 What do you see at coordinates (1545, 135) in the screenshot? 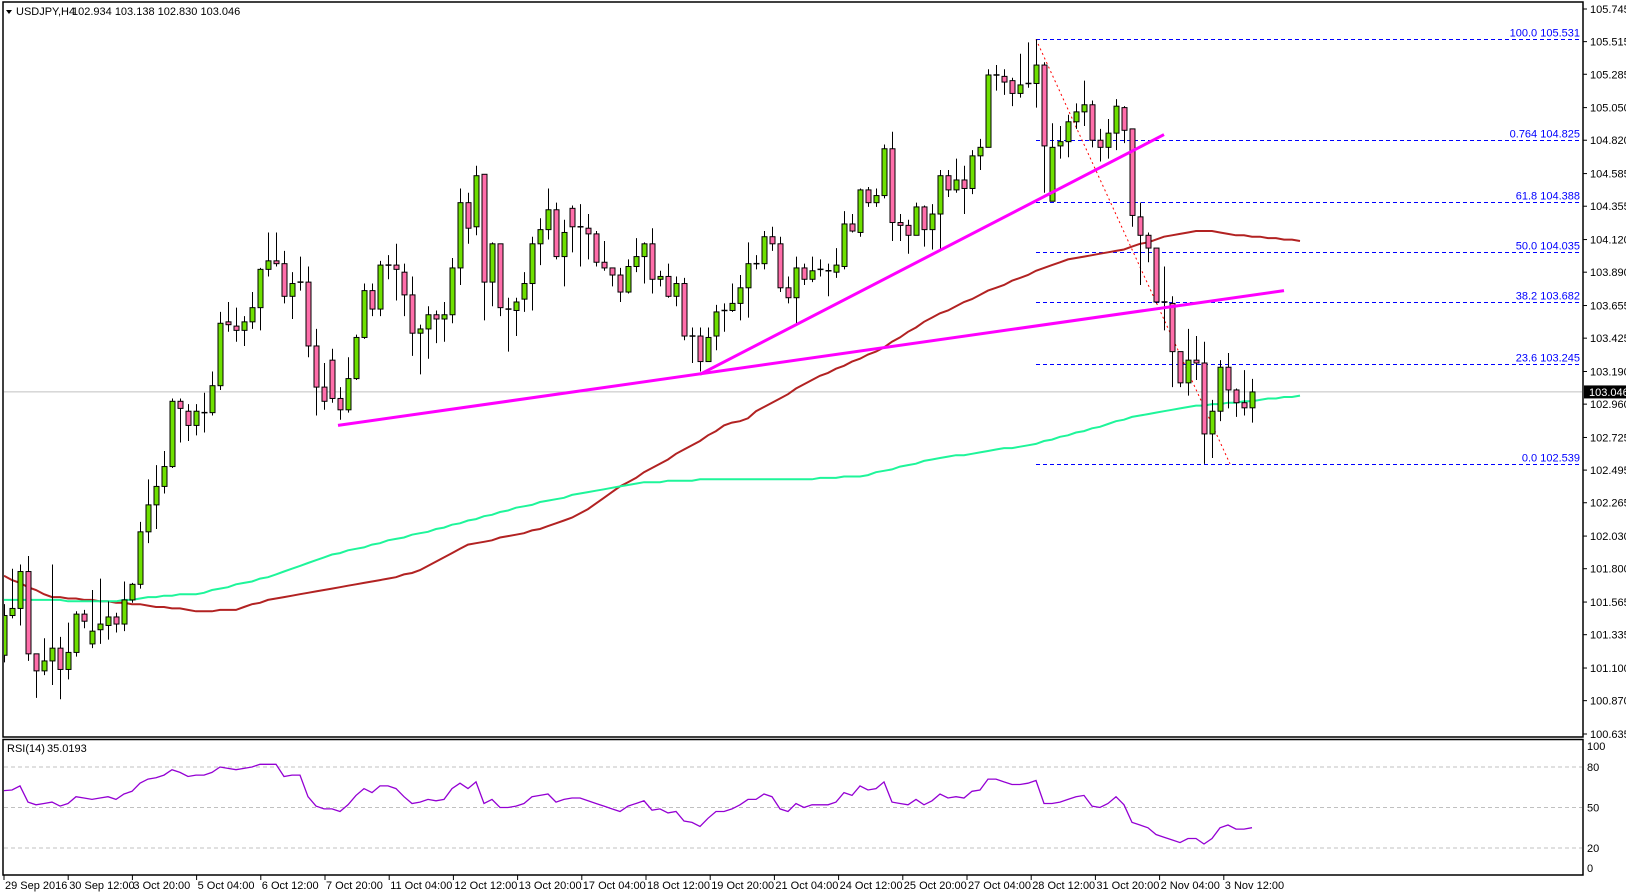
I see `fib-level-label: 0.764 104.825` at bounding box center [1545, 135].